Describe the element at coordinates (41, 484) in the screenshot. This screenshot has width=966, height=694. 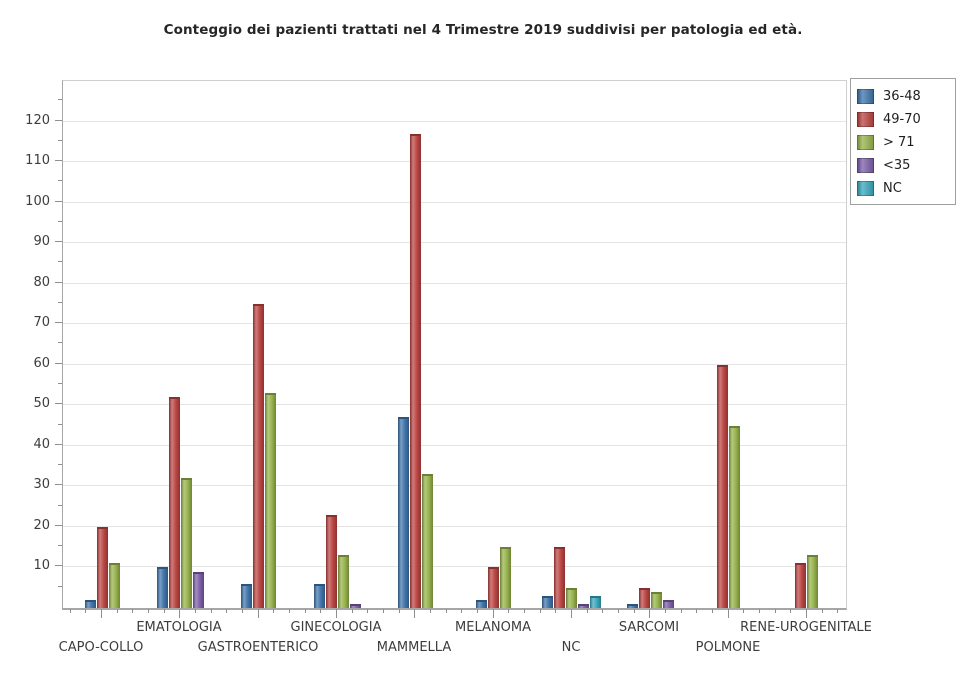
I see `y-axis-label: 30` at that location.